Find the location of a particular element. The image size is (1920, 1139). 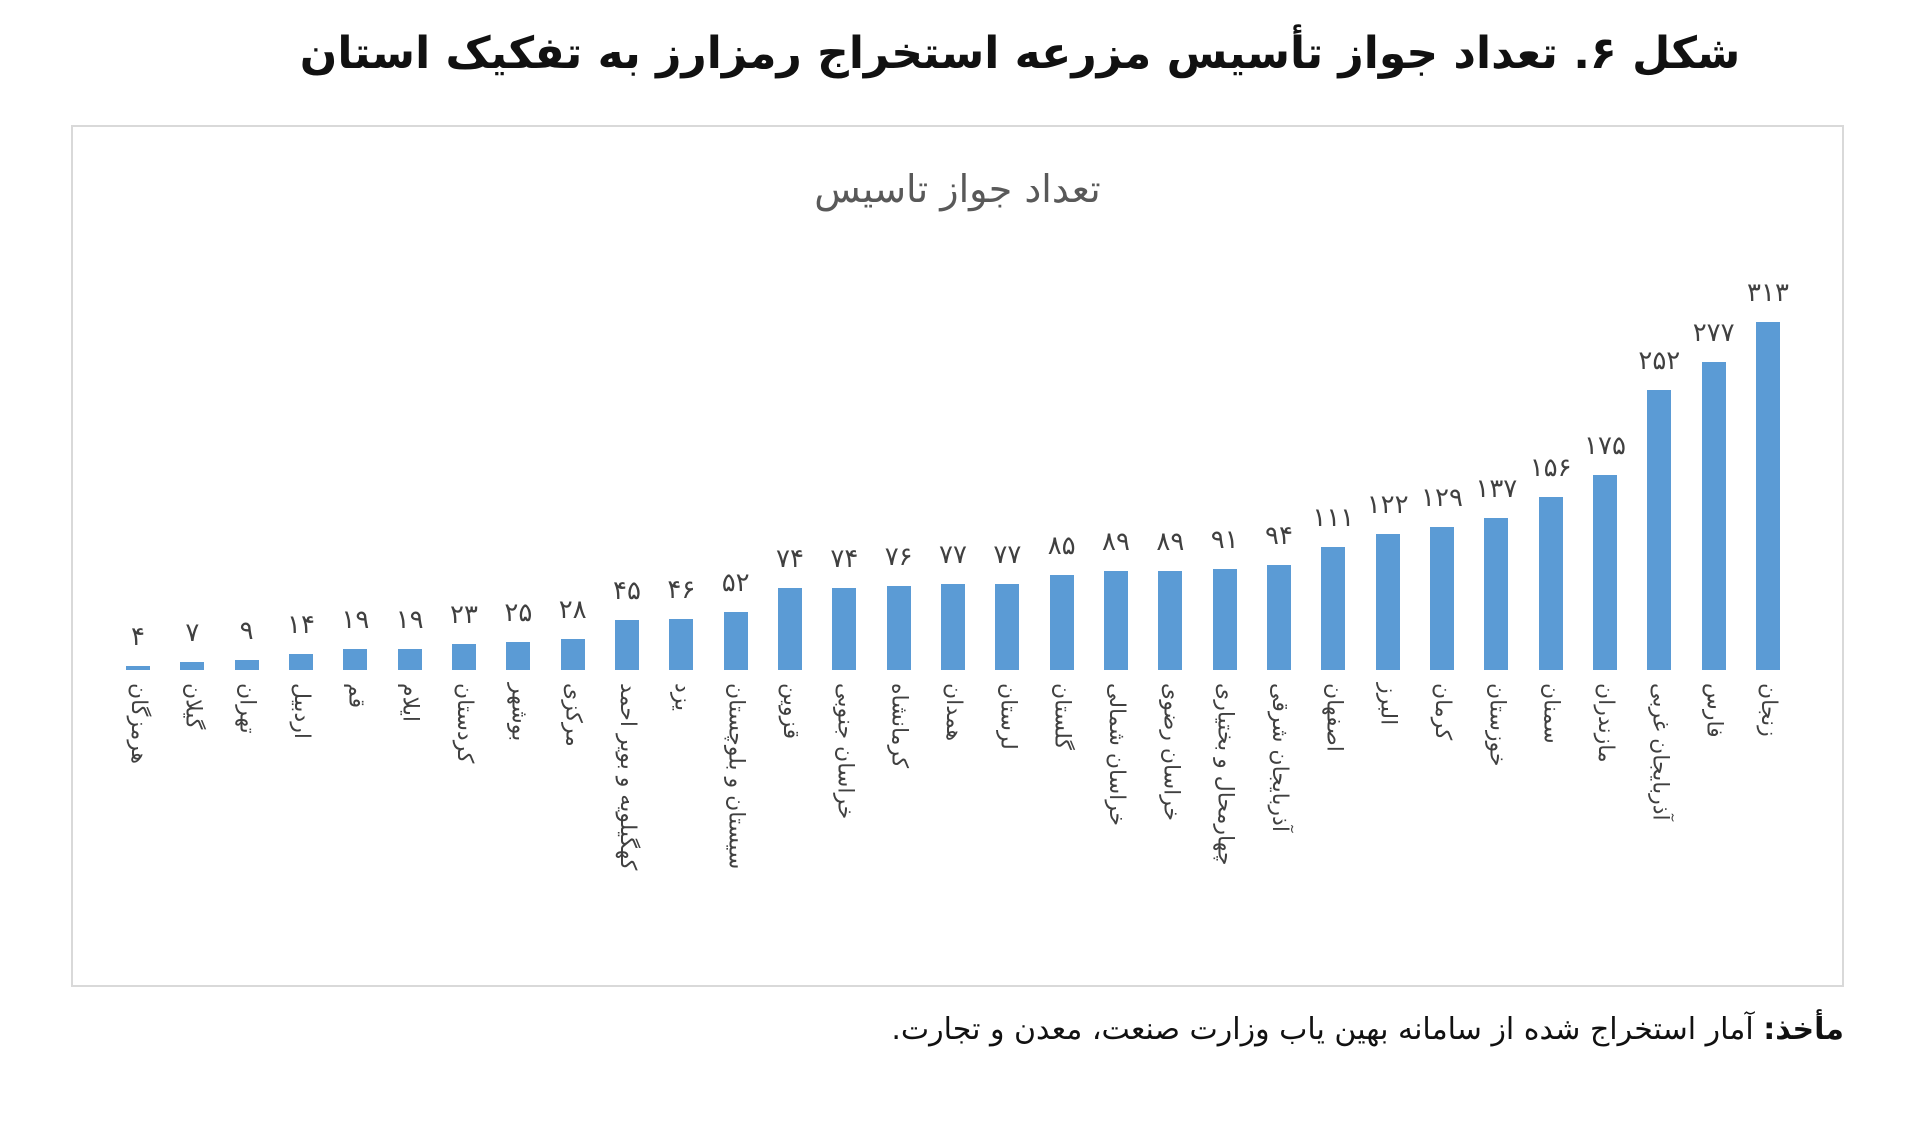

category-label: کردستان is located at coordinates (464, 723).